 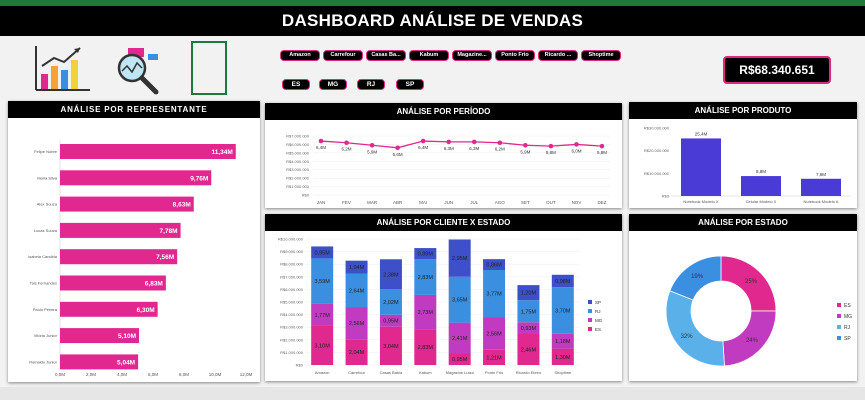 I want to click on segment-value-label: 3,70M, so click(x=563, y=311).